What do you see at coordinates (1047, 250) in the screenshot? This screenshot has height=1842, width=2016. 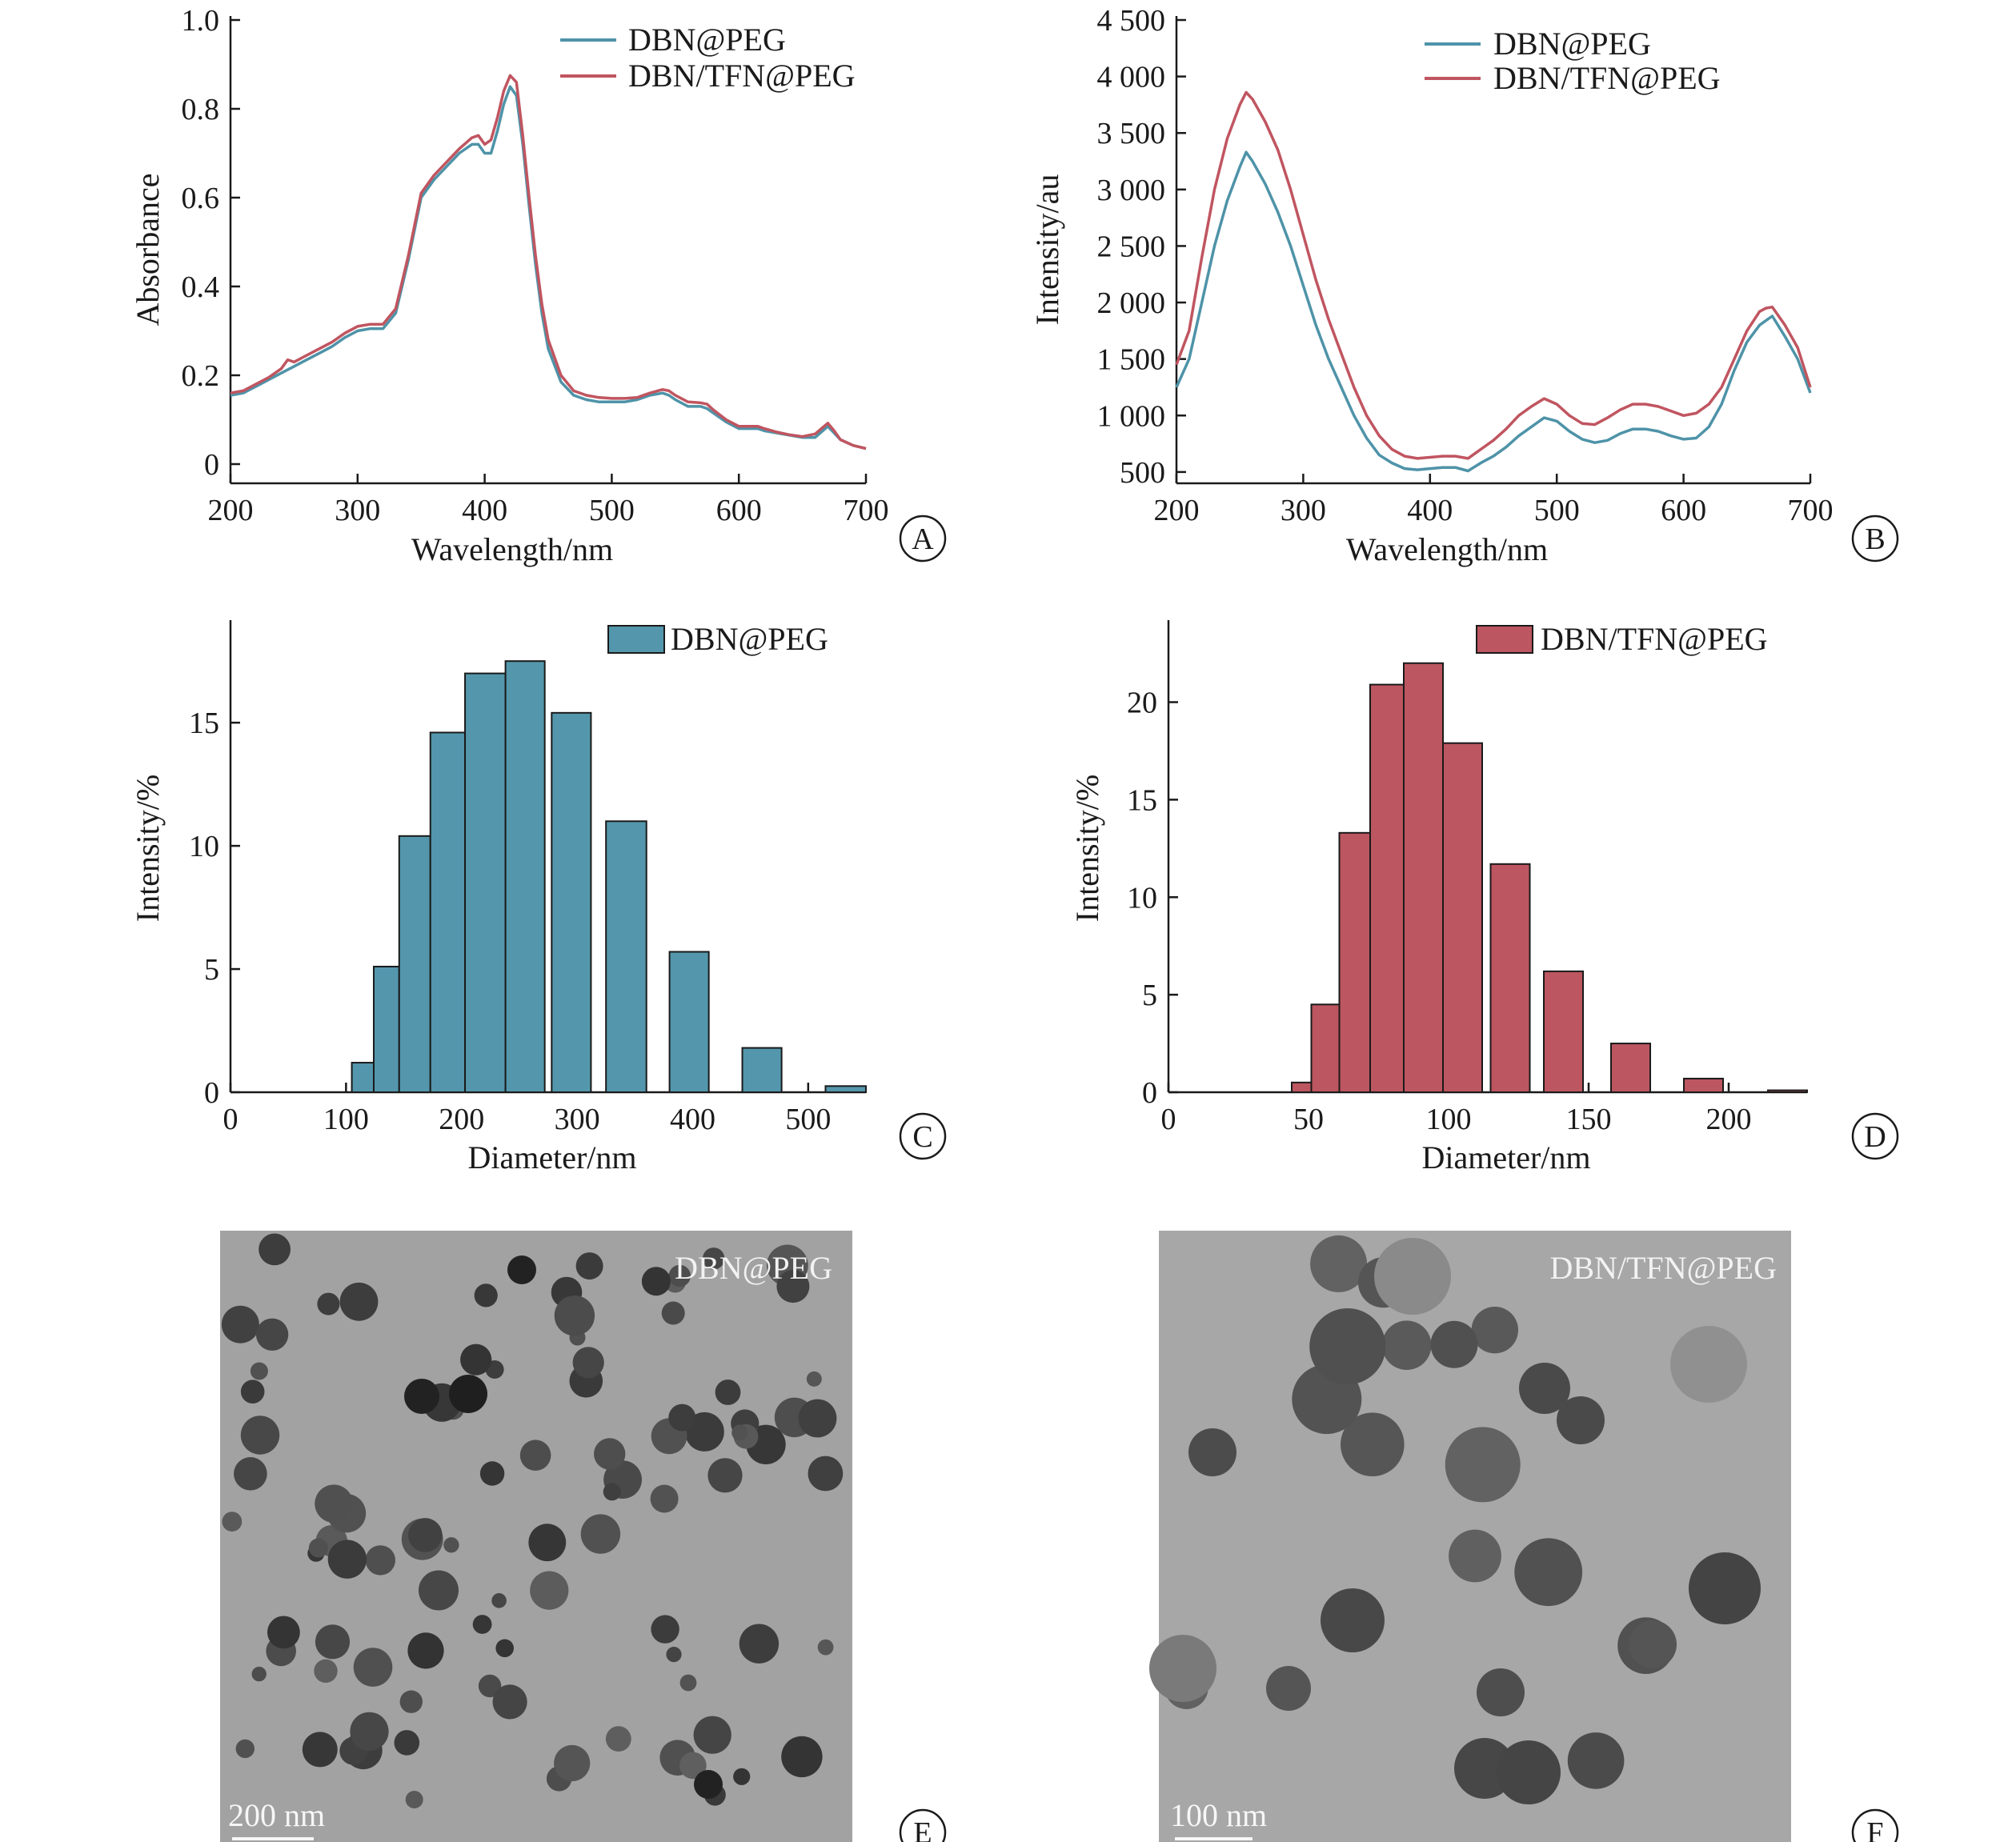 I see `panel-b-ylabel: Intensity/au` at bounding box center [1047, 250].